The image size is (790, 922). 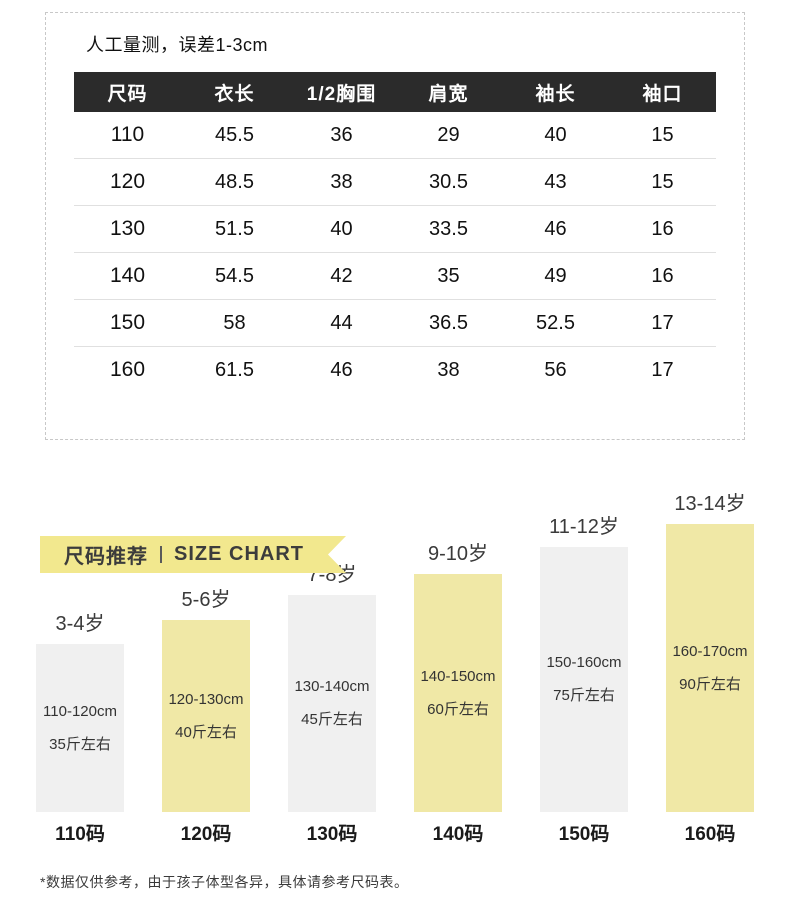 I want to click on table-row: 130 51.5 40 33.5 46 16, so click(x=395, y=229).